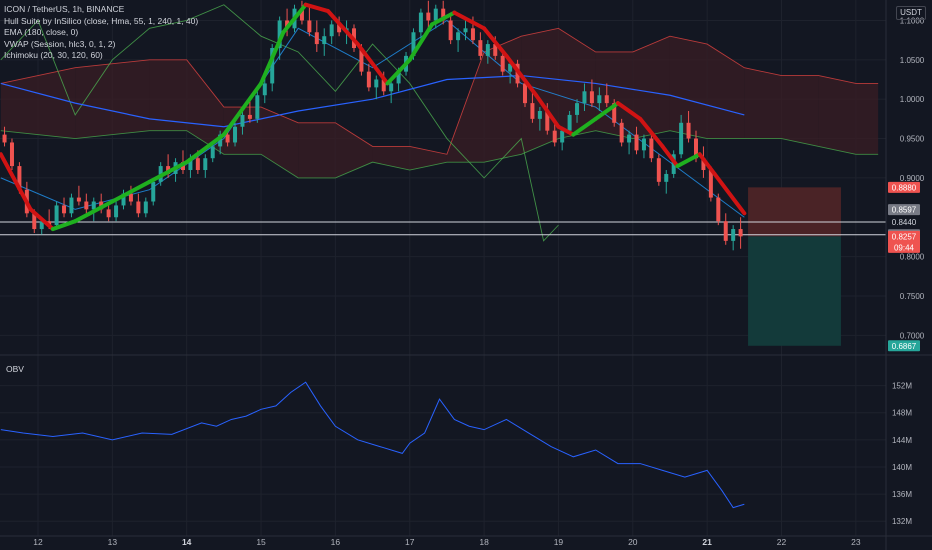  Describe the element at coordinates (41, 32) in the screenshot. I see `ema-label: EMA (180, close, 0)` at that location.